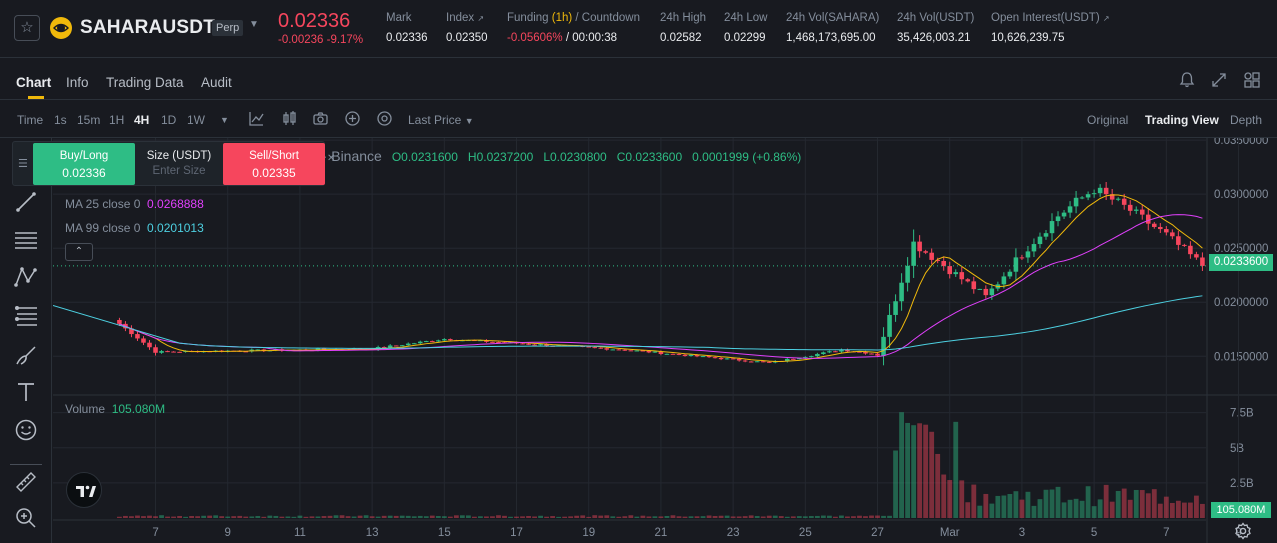  Describe the element at coordinates (26, 392) in the screenshot. I see `text-icon` at that location.